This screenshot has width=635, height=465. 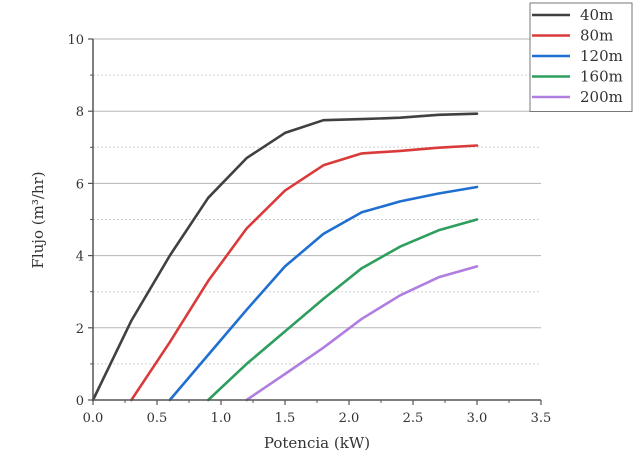 I want to click on legend-label: 40m, so click(x=596, y=15).